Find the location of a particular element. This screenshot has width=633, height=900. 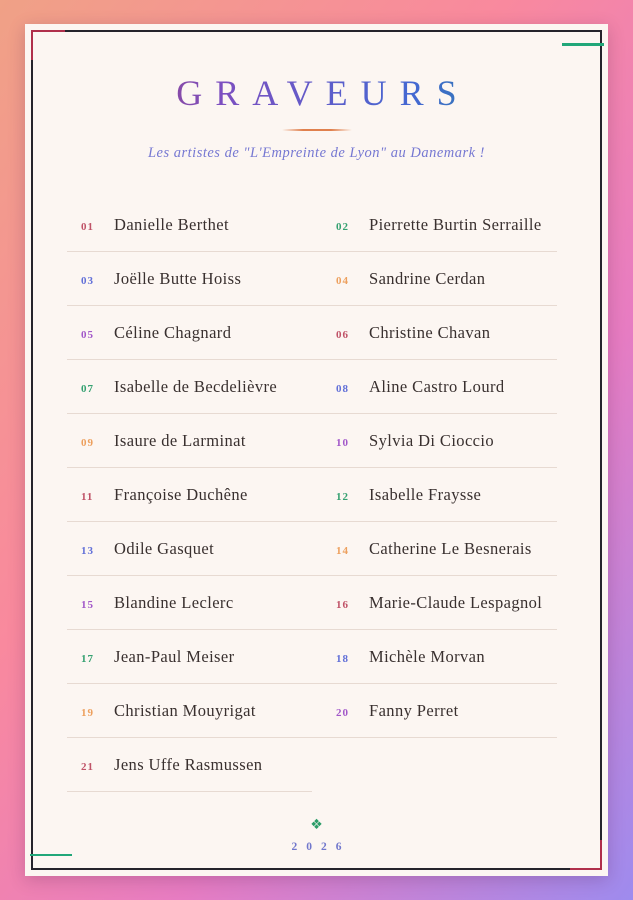

list-row: 09 Isaure de Larminat 10 Sylvia Di Cioccio is located at coordinates (312, 441).